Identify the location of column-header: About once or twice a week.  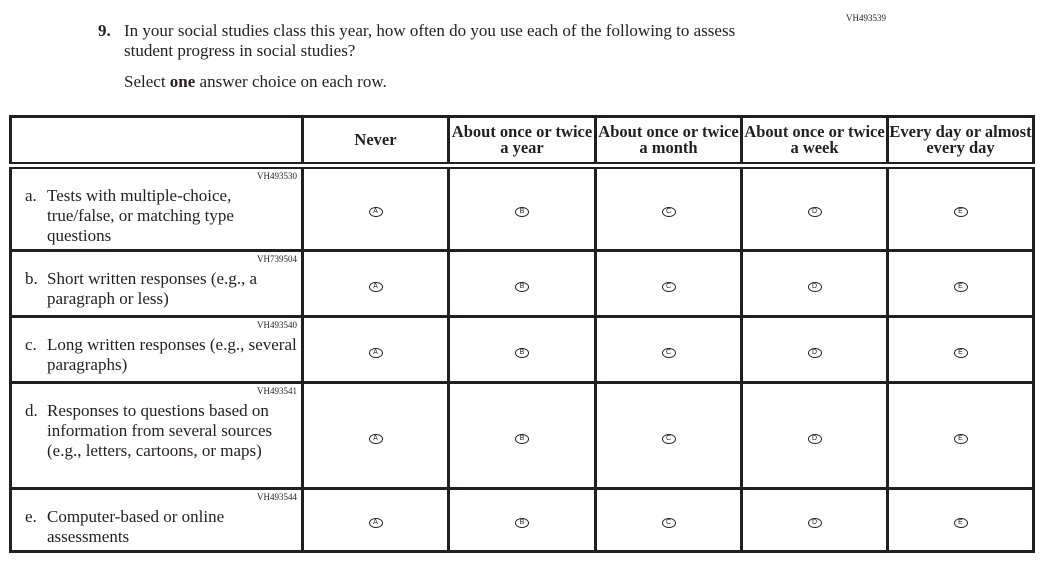
(814, 142).